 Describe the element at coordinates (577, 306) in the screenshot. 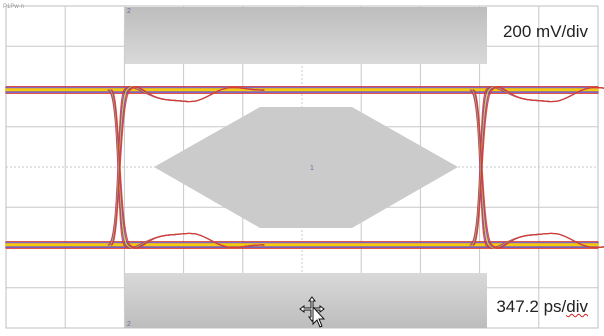

I see `horizontal-scale-unit: div` at that location.